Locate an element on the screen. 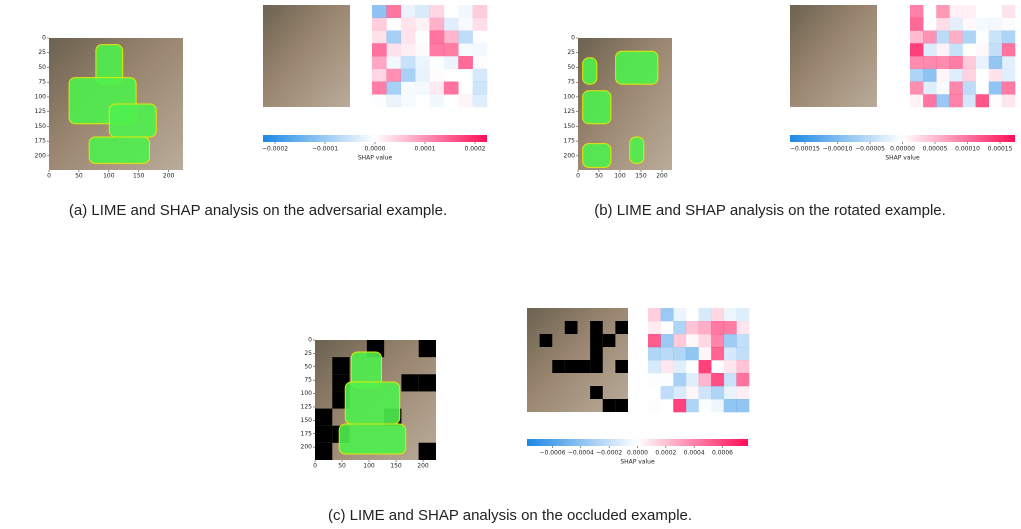 This screenshot has width=1021, height=529. x-tick-label: 200 is located at coordinates (423, 466).